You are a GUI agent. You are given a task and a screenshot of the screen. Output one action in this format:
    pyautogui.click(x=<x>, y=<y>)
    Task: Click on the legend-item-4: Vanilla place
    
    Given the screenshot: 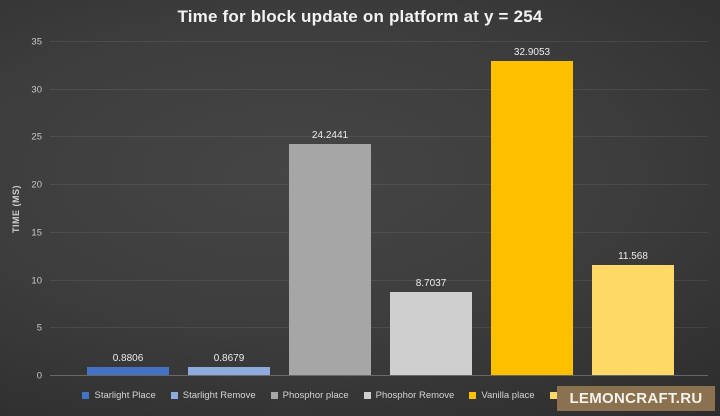 What is the action you would take?
    pyautogui.click(x=502, y=395)
    